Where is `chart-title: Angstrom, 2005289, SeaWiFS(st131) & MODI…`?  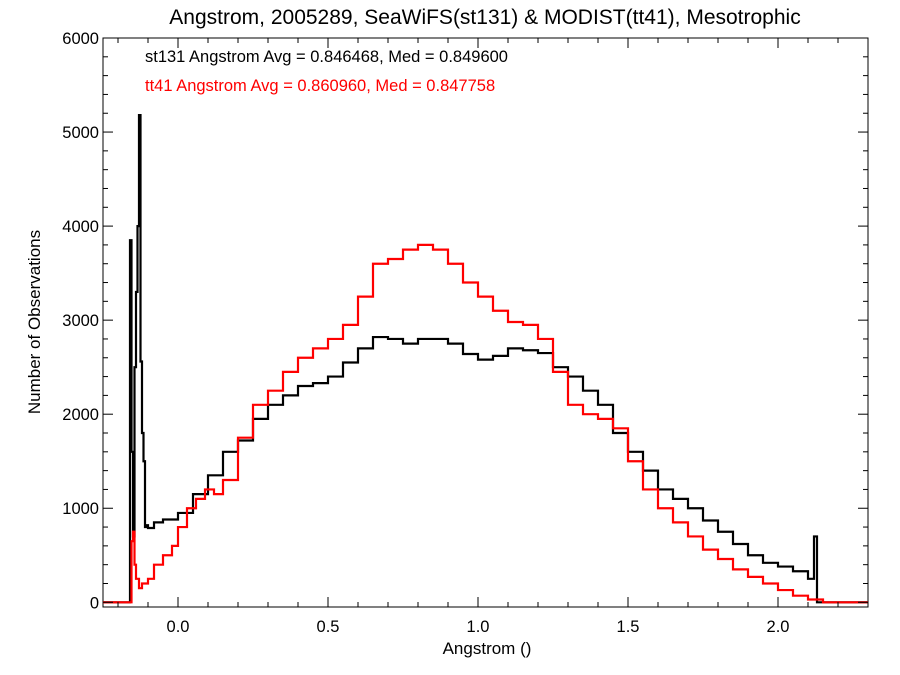 chart-title: Angstrom, 2005289, SeaWiFS(st131) & MODI… is located at coordinates (484, 17).